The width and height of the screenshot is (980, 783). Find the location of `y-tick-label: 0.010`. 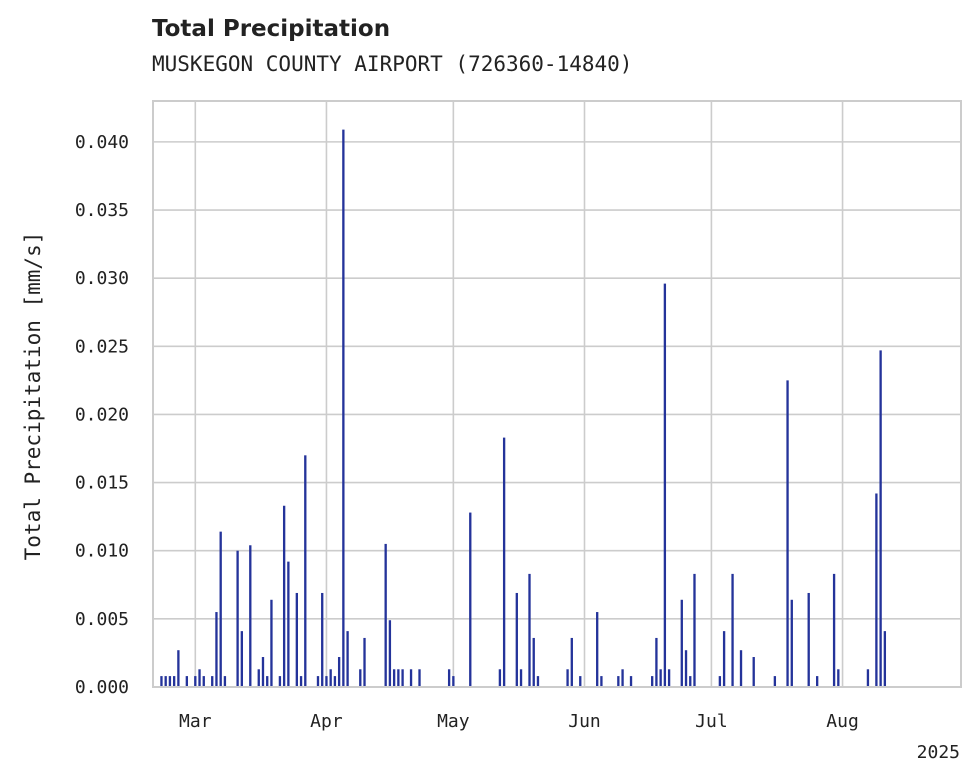

y-tick-label: 0.010 is located at coordinates (102, 551).